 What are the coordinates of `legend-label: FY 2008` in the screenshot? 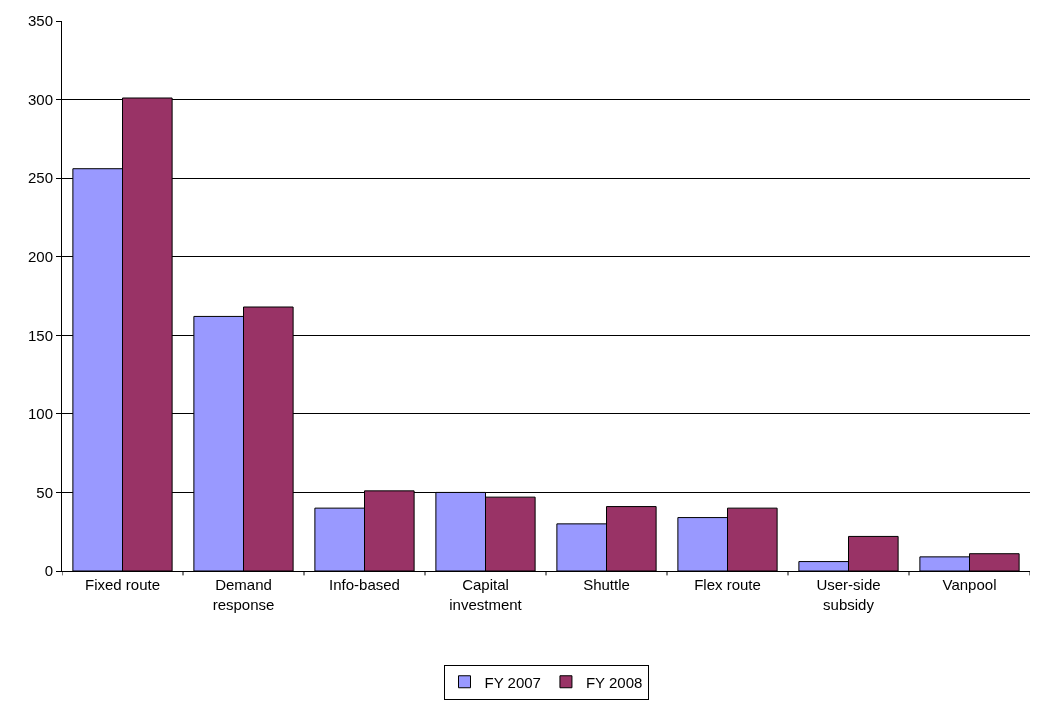 It's located at (614, 682).